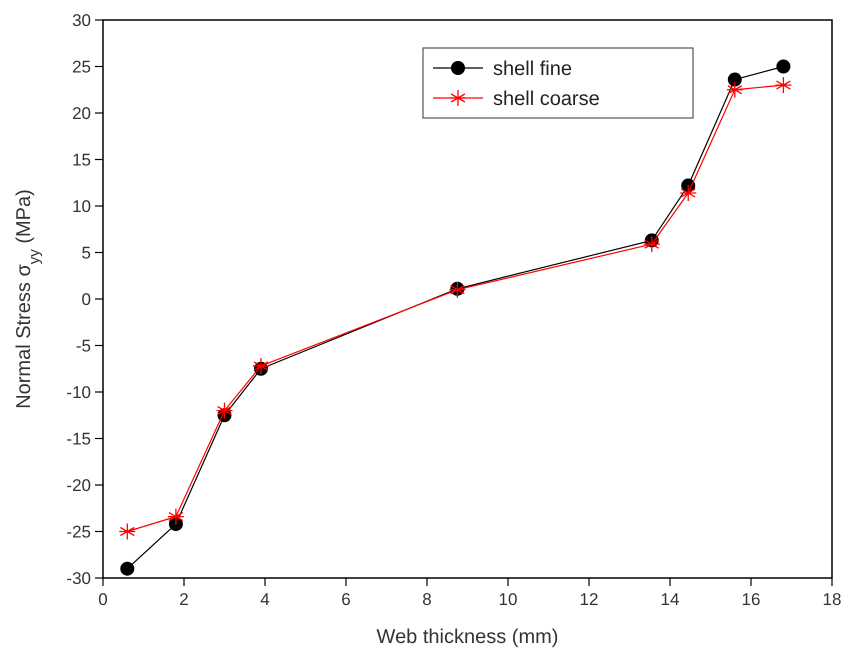 This screenshot has width=848, height=665. I want to click on x-tick-label: 2, so click(184, 599).